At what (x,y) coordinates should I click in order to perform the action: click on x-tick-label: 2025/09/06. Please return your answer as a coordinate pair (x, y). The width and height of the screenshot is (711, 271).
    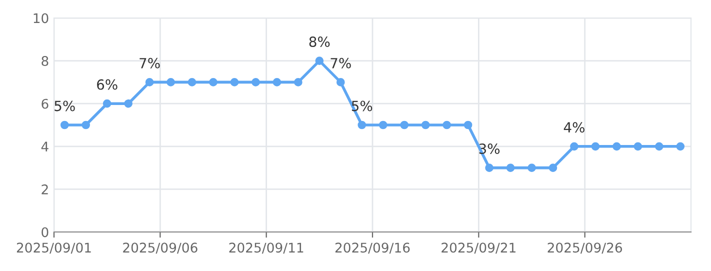
    Looking at the image, I should click on (160, 248).